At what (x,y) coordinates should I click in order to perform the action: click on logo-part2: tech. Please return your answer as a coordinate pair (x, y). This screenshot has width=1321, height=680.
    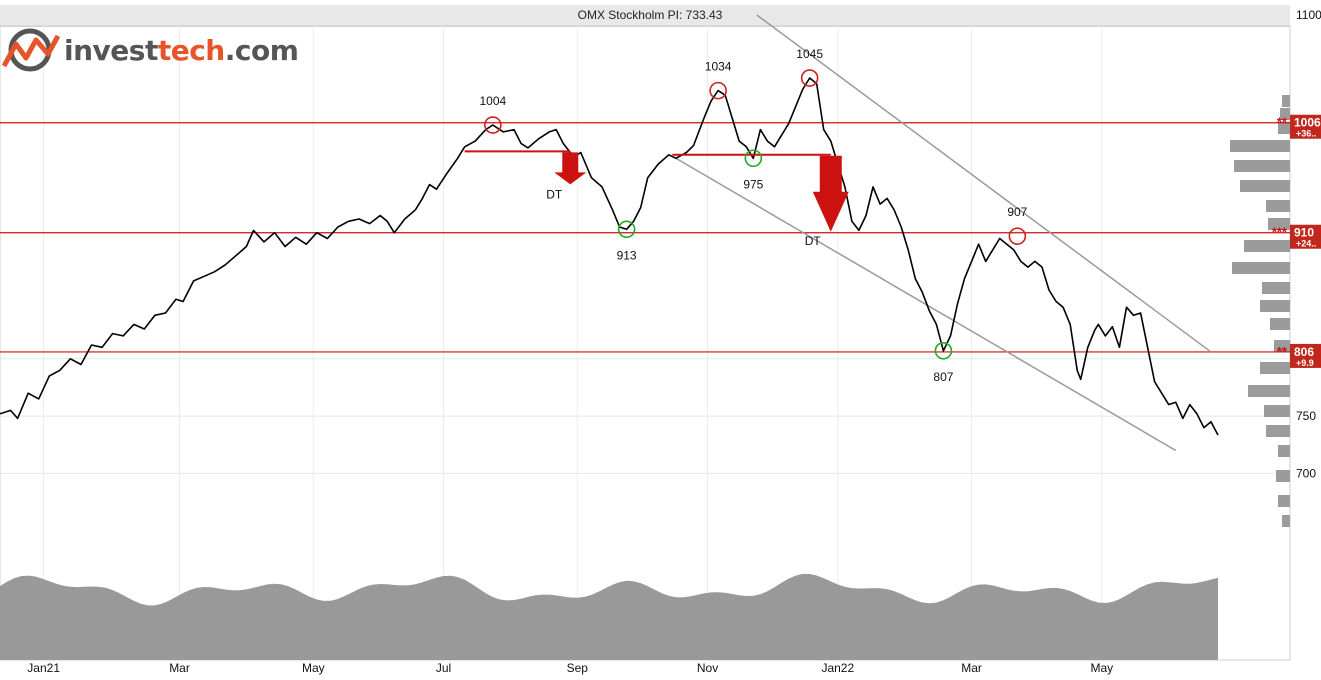
    Looking at the image, I should click on (191, 50).